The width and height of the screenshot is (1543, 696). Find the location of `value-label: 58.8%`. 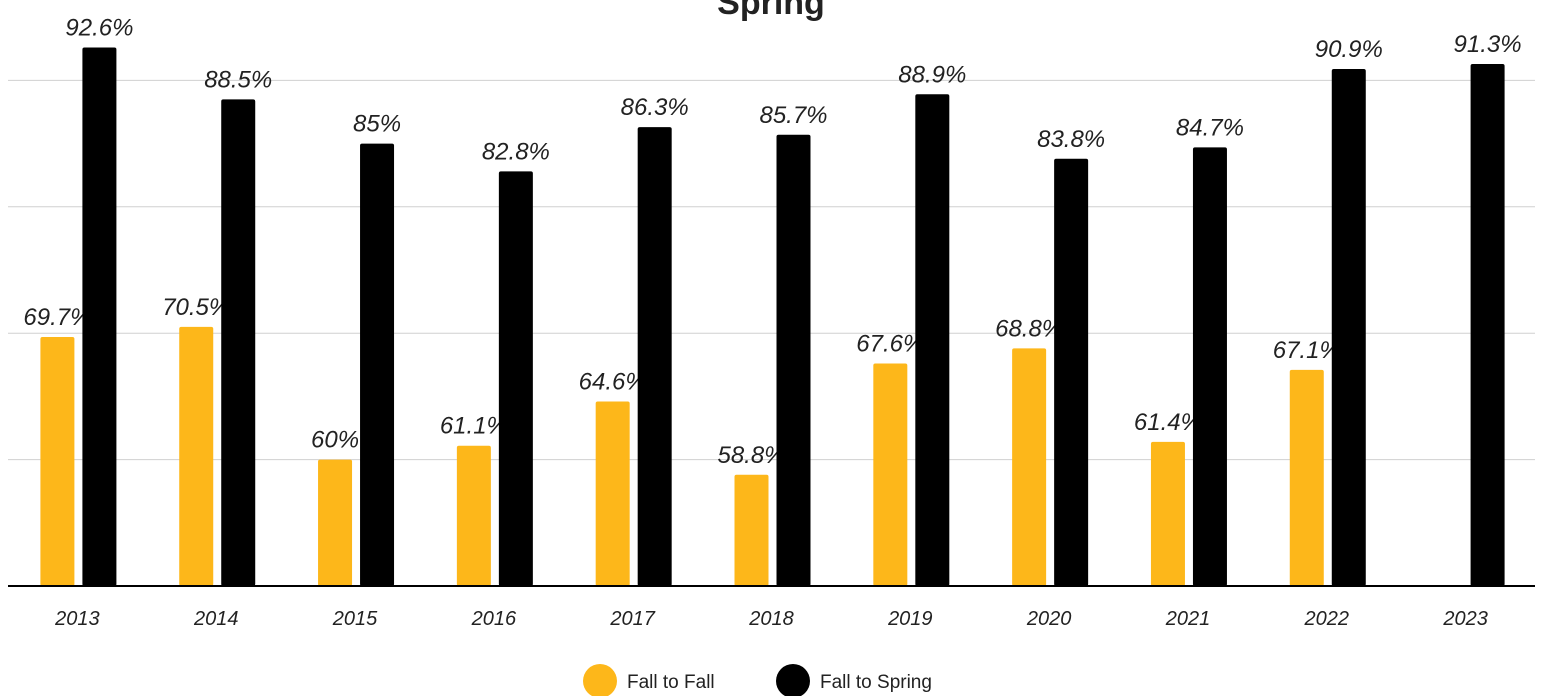

value-label: 58.8% is located at coordinates (751, 455).